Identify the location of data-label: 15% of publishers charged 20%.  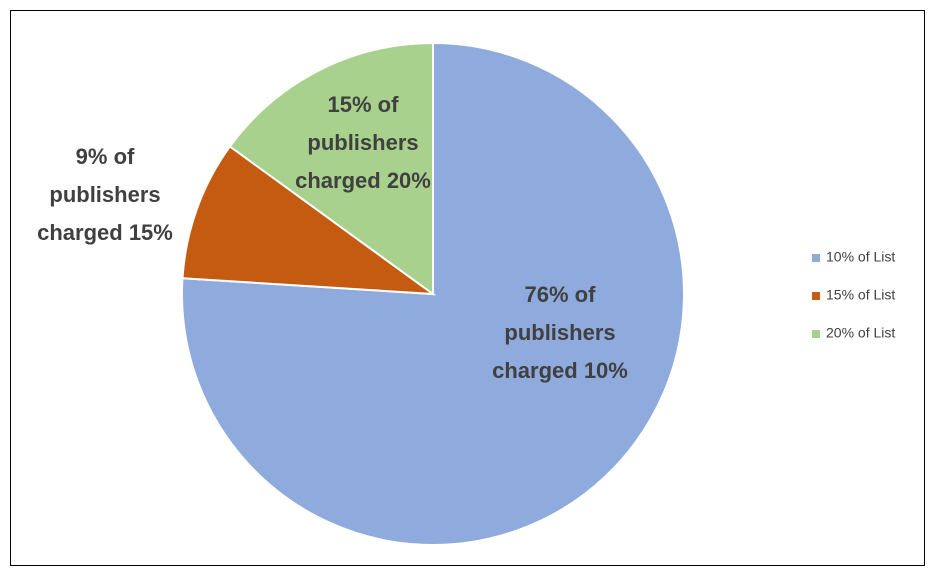
(363, 142).